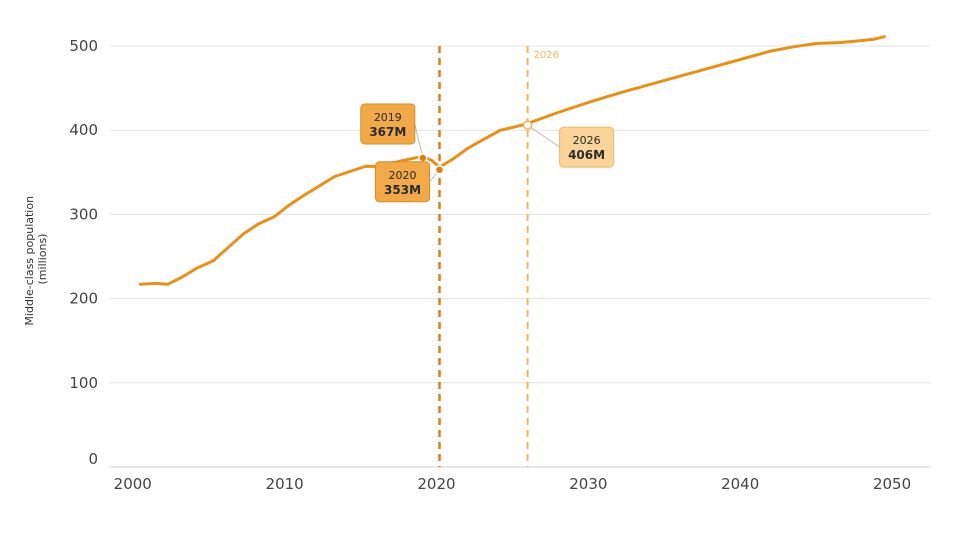  I want to click on y-axis-label: Middle-class population (millions), so click(36, 258).